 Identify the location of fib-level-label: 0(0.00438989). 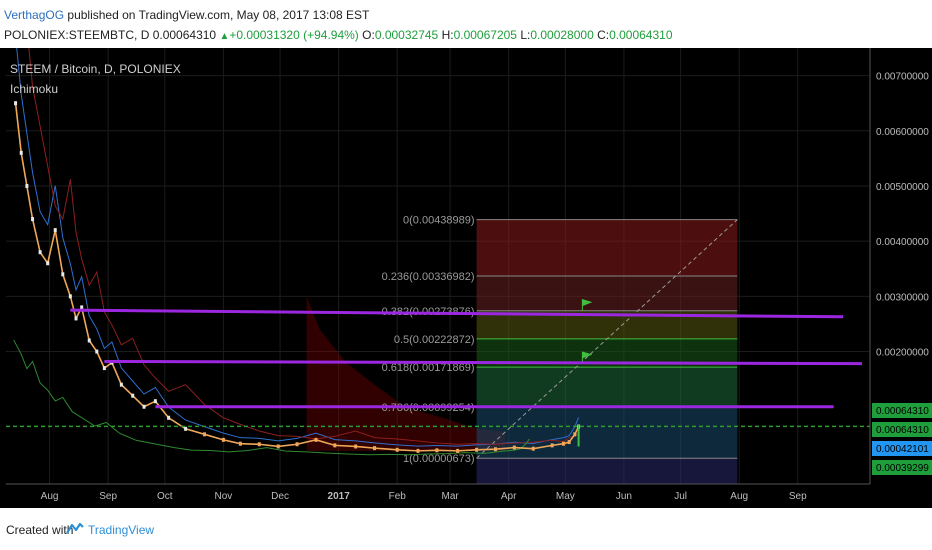
(439, 221).